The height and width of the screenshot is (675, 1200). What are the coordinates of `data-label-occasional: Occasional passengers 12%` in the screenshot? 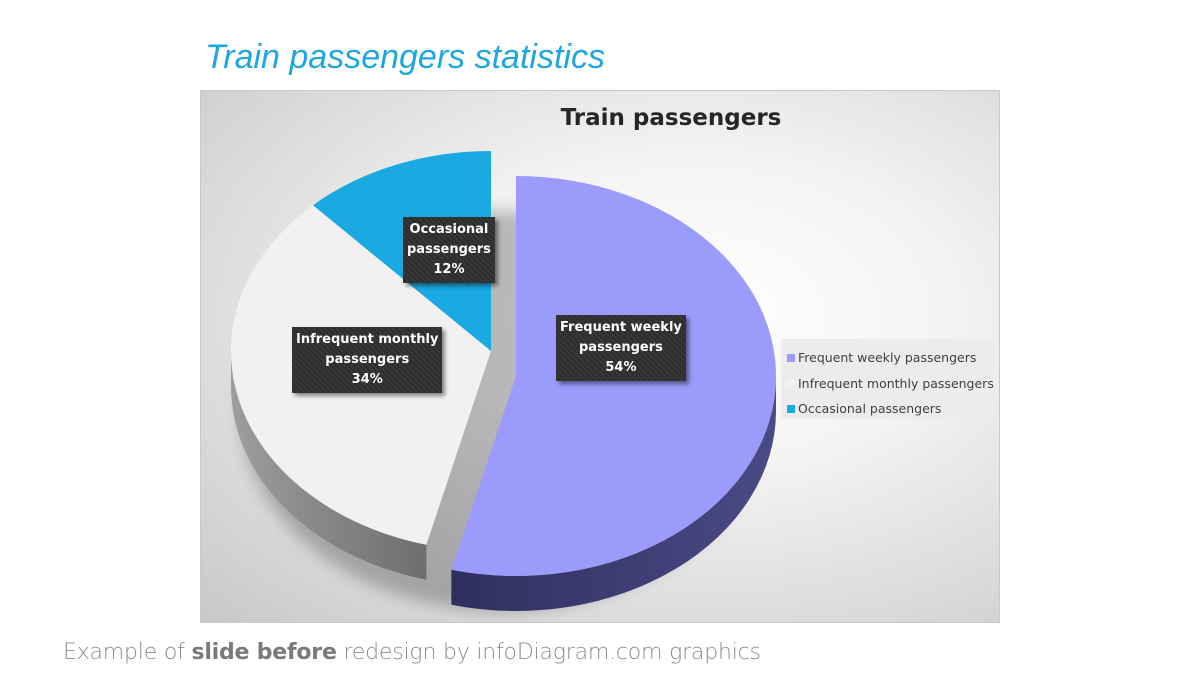 It's located at (449, 250).